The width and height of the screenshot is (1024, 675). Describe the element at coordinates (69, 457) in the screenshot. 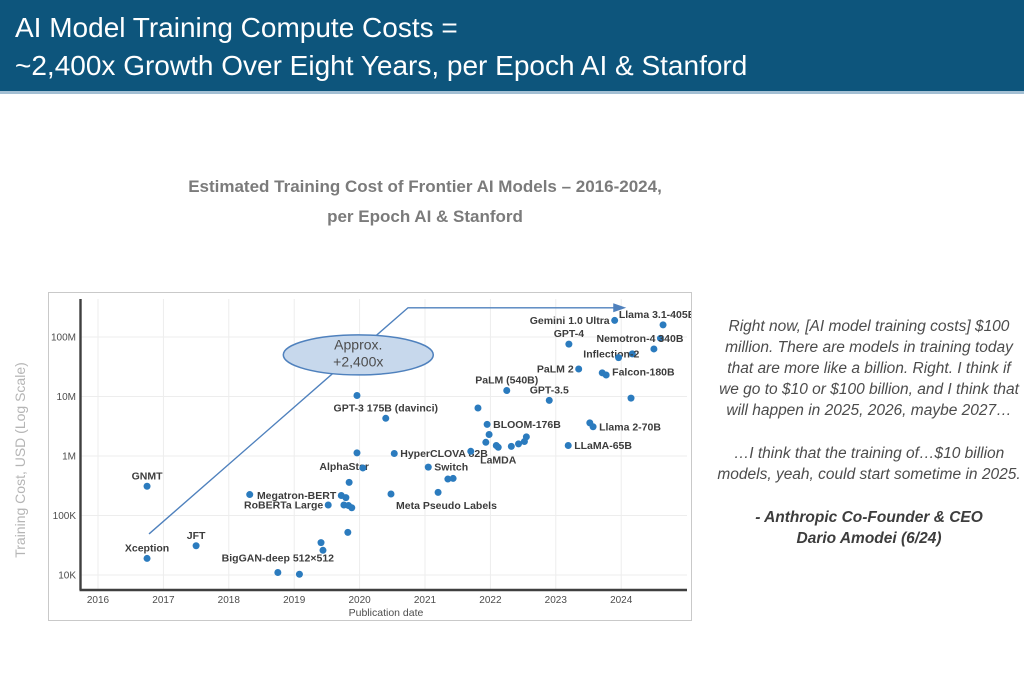

I see `y-tick-label: 1M` at that location.